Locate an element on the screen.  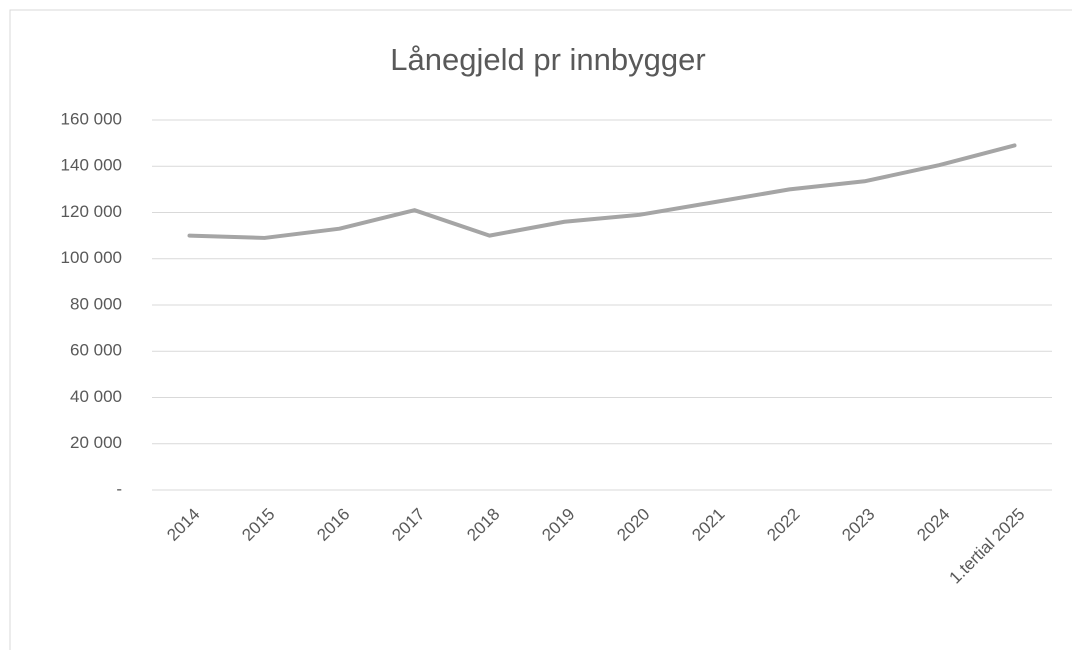
y-tick-label: 60 000 is located at coordinates (96, 350).